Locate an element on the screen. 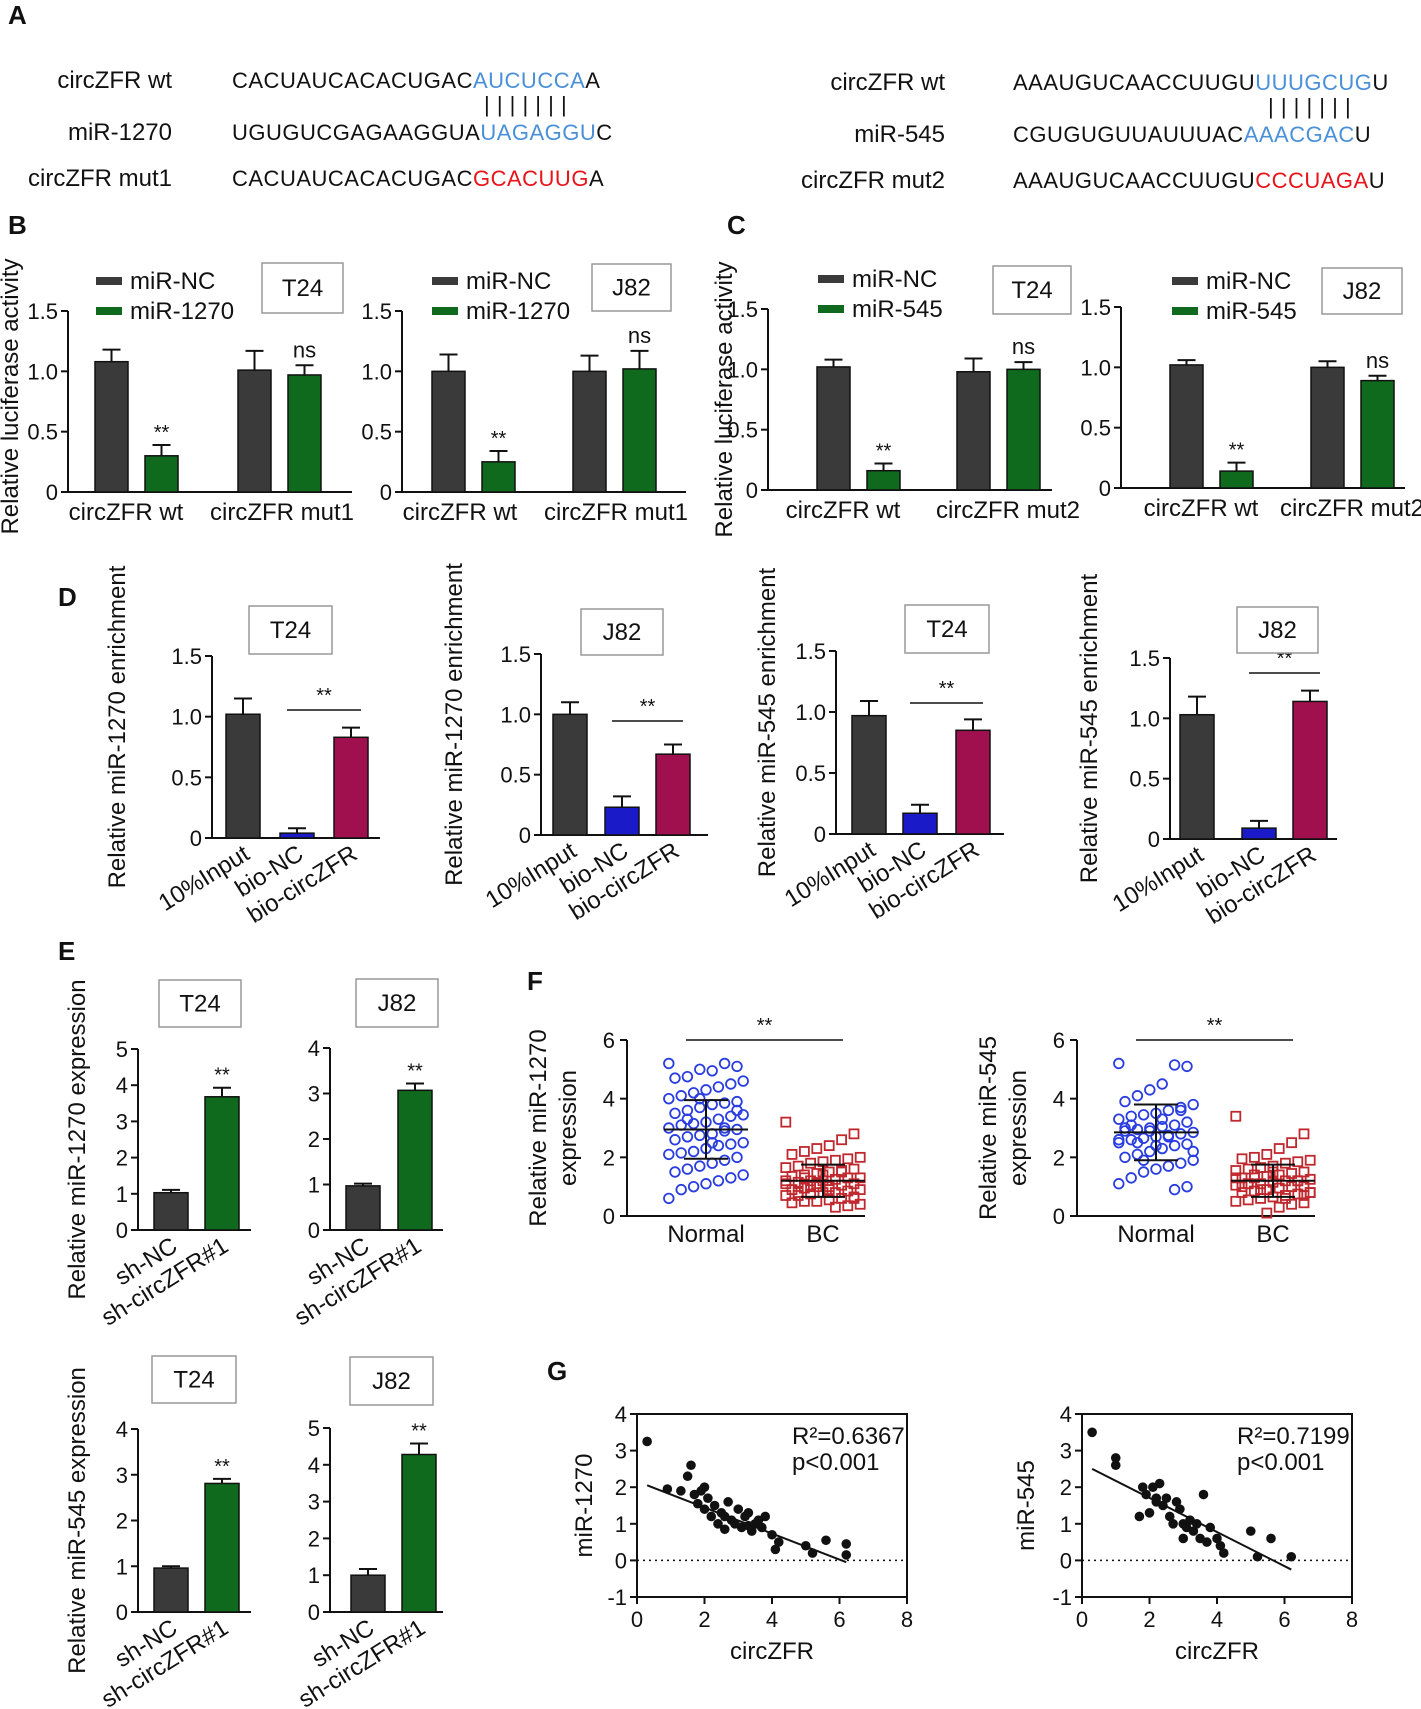 The height and width of the screenshot is (1709, 1421). x-tick-label-G-2: 0 is located at coordinates (1082, 1619).